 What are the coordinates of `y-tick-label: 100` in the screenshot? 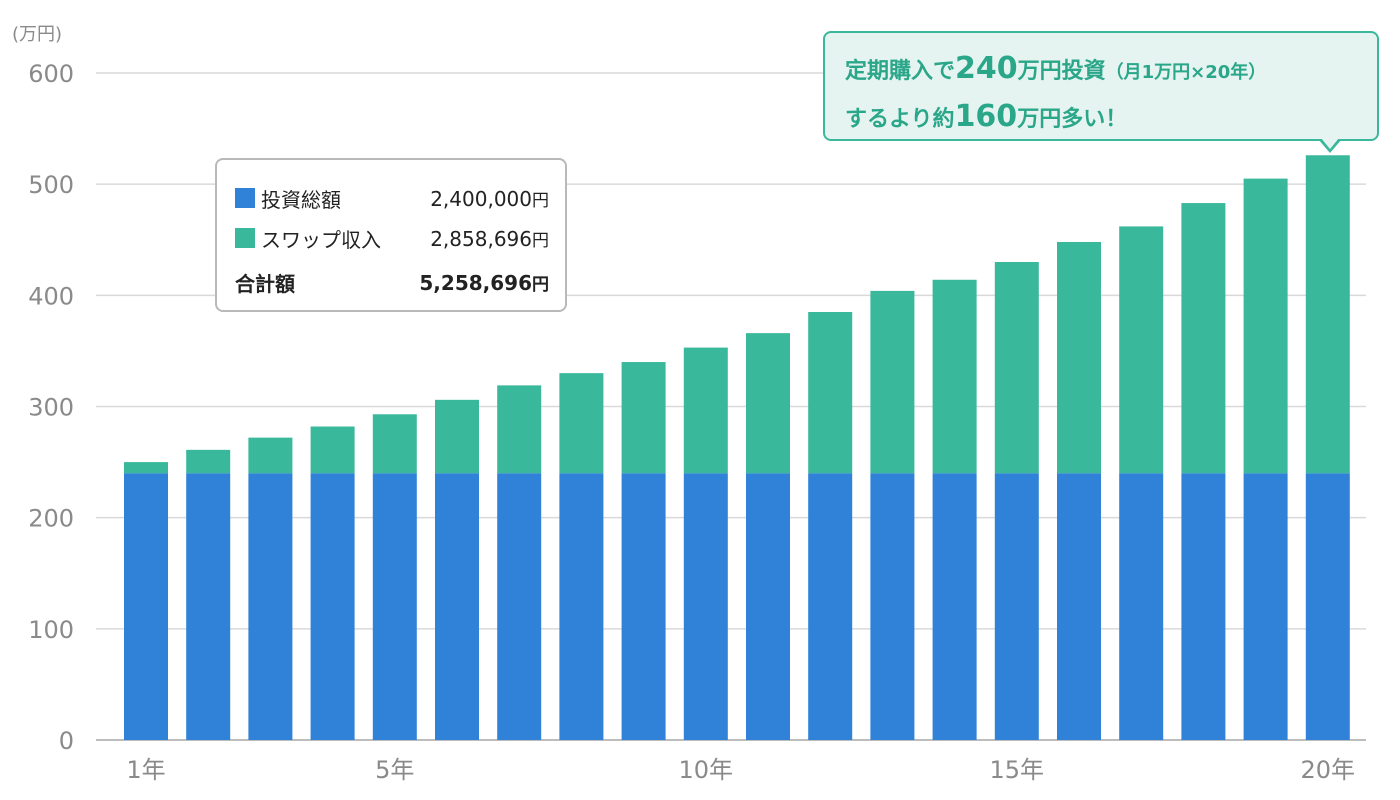 It's located at (51, 630).